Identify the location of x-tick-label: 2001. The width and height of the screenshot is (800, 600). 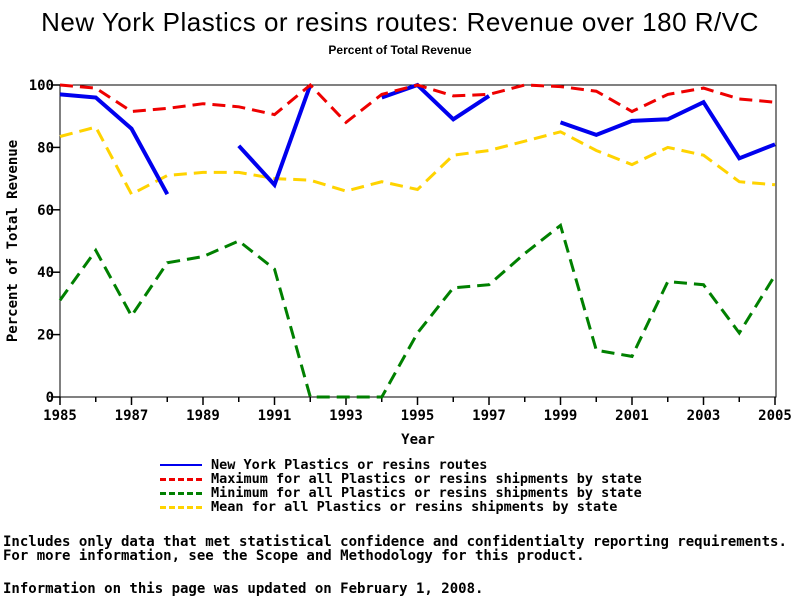
(632, 416).